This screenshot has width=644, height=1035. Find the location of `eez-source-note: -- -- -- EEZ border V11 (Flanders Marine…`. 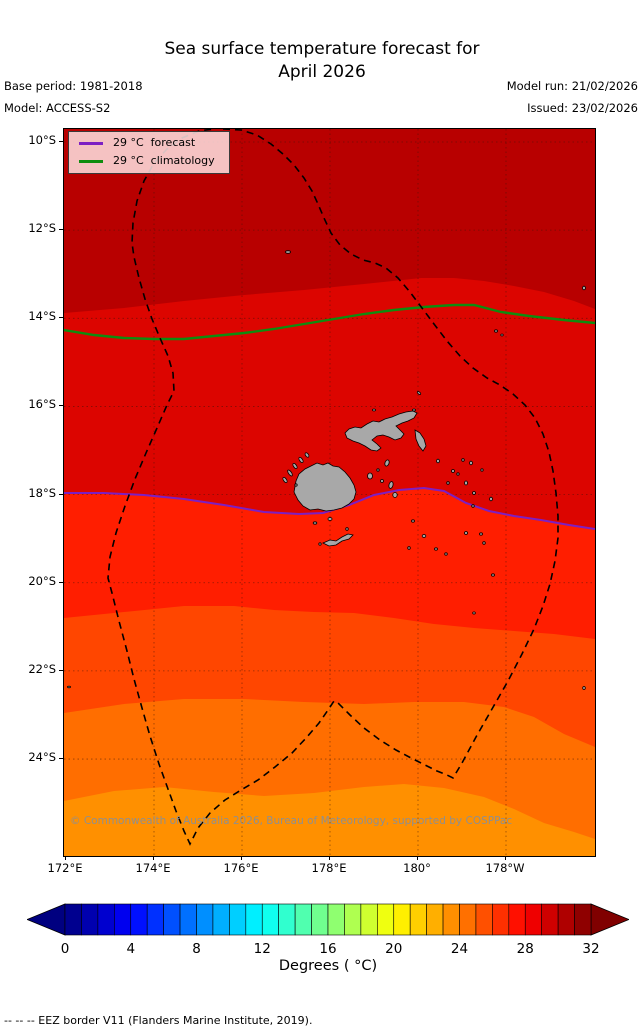

eez-source-note: -- -- -- EEZ border V11 (Flanders Marine… is located at coordinates (158, 1020).